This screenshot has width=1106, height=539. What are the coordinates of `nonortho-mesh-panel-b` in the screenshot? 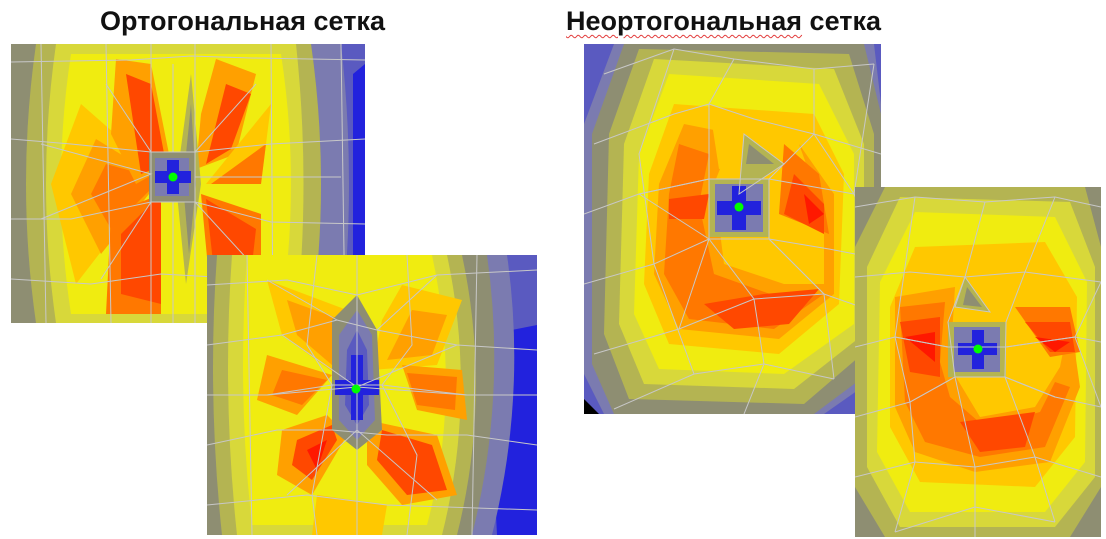 It's located at (978, 362).